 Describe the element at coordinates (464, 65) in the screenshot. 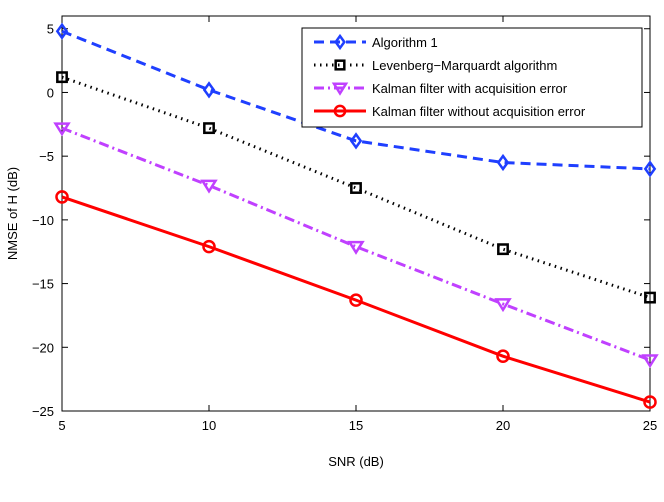

I see `legend-label: Levenberg−Marquardt algorithm` at that location.